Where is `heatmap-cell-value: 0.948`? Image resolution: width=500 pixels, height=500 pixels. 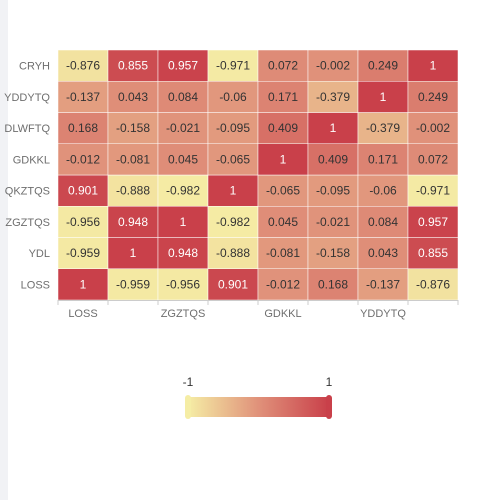
heatmap-cell-value: 0.948 is located at coordinates (183, 253).